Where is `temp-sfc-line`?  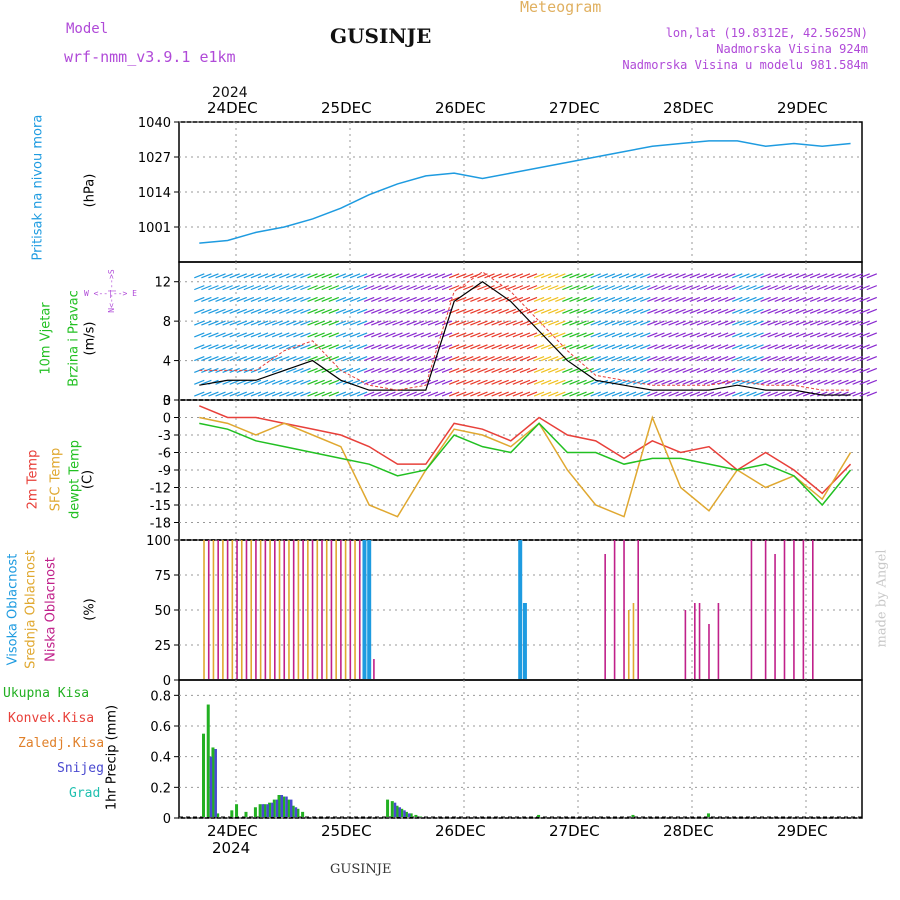 temp-sfc-line is located at coordinates (525, 466).